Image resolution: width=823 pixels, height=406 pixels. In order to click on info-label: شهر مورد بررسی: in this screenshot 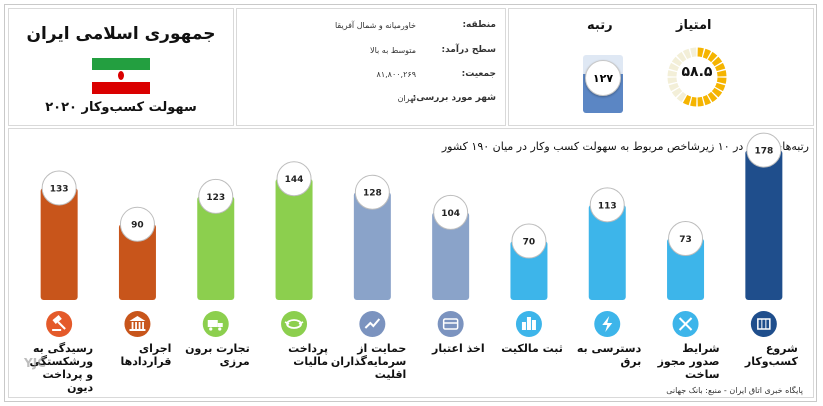, I will do `click(454, 98)`.